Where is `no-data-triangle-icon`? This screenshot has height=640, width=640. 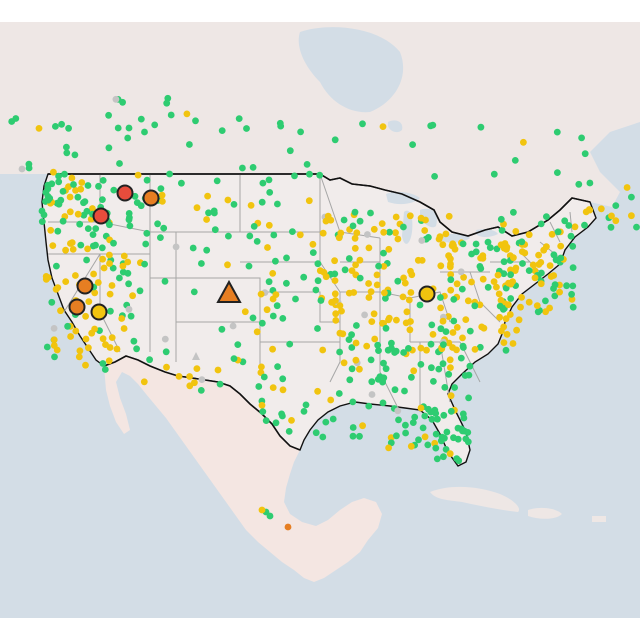 no-data-triangle-icon is located at coordinates (196, 356).